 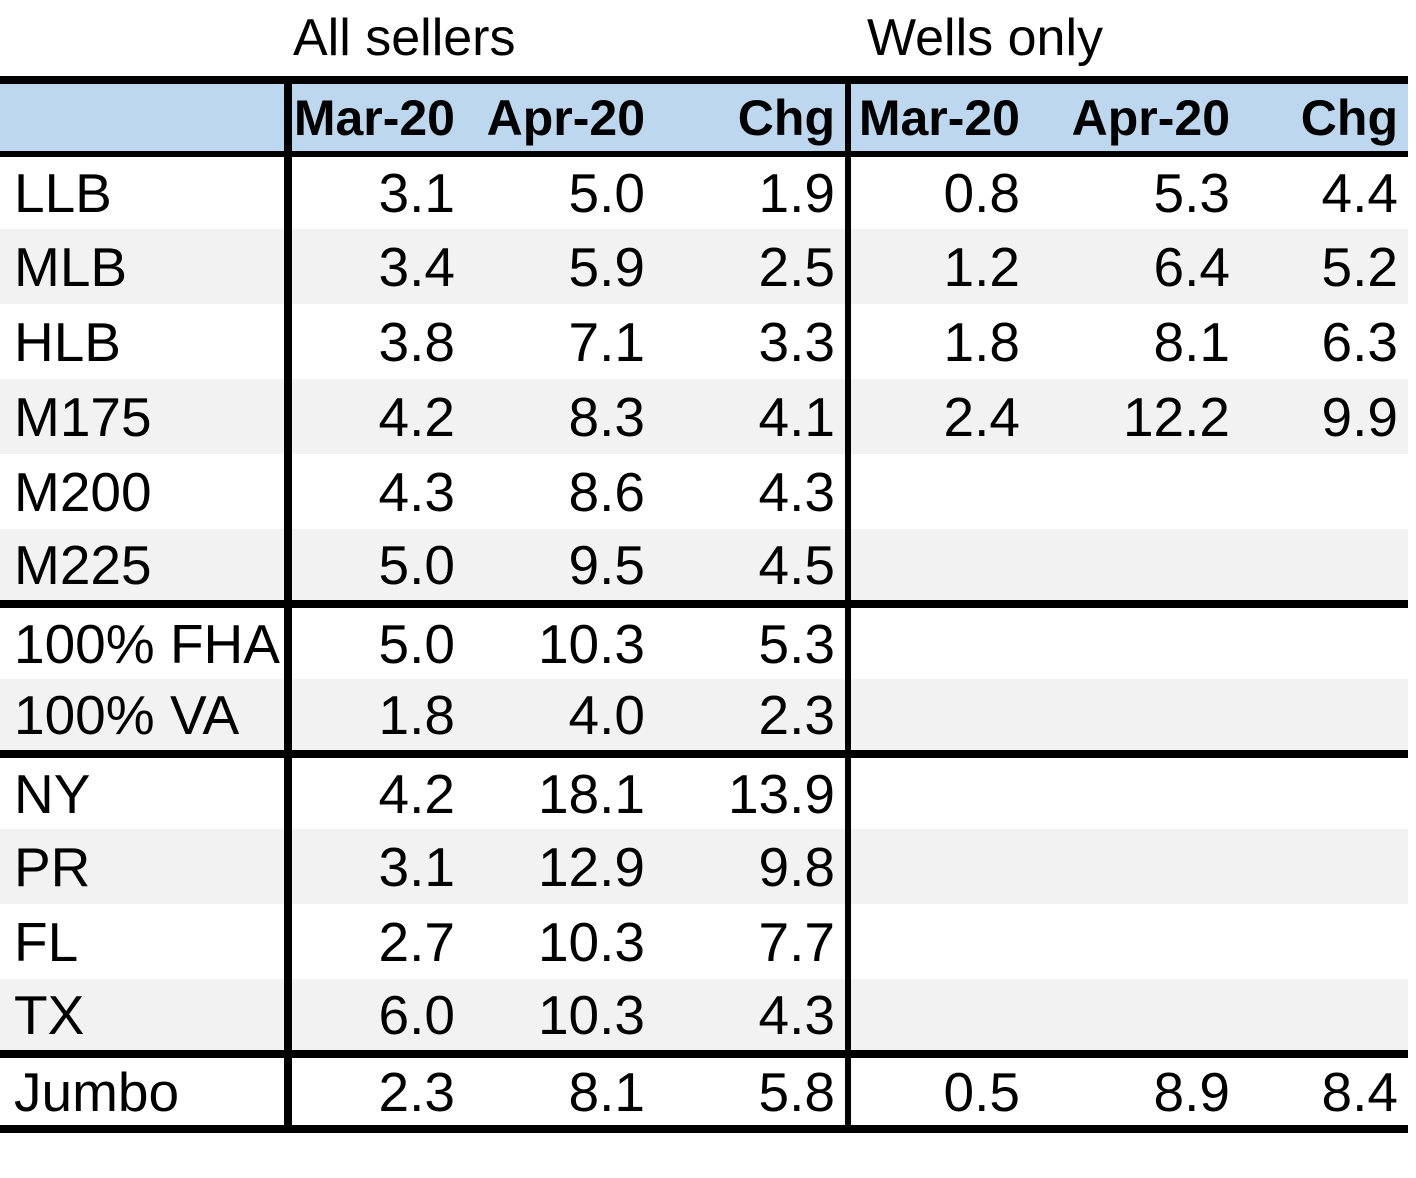 What do you see at coordinates (708, 38) in the screenshot?
I see `group-titles: All sellers Wells only` at bounding box center [708, 38].